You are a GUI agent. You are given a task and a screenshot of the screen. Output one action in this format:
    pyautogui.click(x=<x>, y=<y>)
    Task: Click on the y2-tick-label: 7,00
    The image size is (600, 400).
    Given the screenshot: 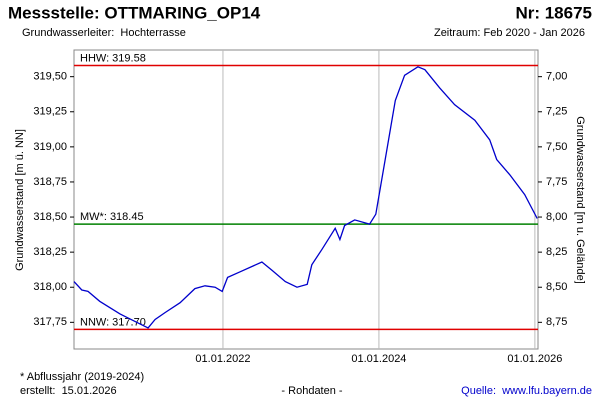 What is the action you would take?
    pyautogui.click(x=556, y=77)
    